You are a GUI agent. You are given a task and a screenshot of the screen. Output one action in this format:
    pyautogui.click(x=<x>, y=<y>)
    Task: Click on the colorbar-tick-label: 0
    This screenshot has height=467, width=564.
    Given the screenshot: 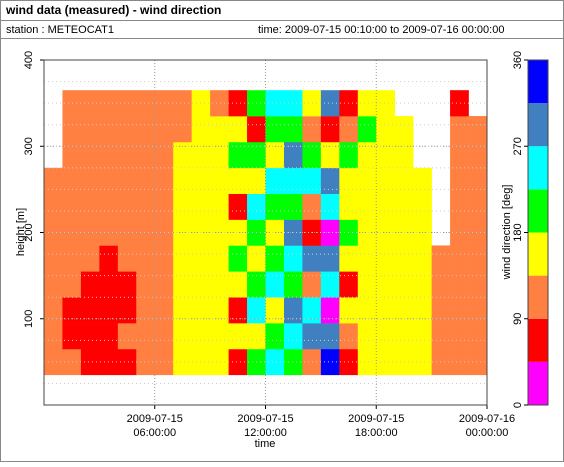 What is the action you would take?
    pyautogui.click(x=518, y=405)
    